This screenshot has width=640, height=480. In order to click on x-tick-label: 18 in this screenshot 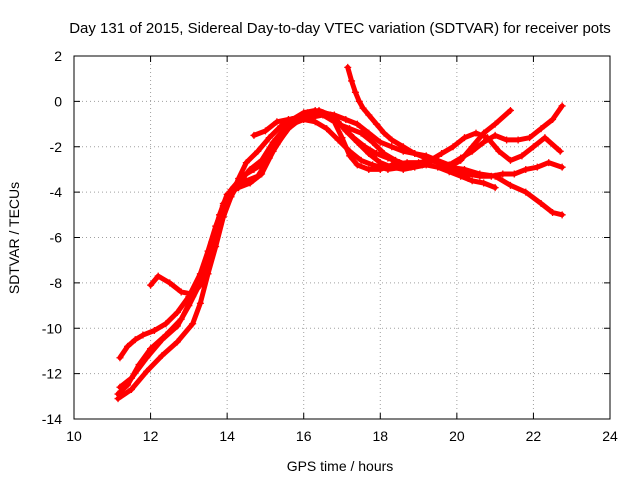, I will do `click(380, 436)`.